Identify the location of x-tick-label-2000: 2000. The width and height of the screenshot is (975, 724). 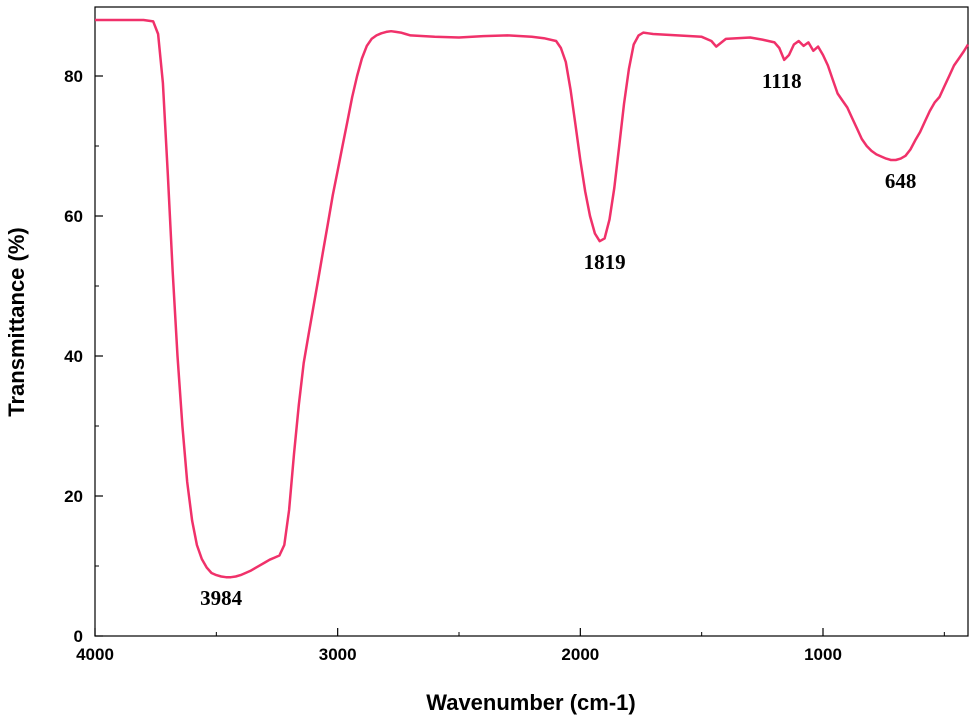
(580, 654).